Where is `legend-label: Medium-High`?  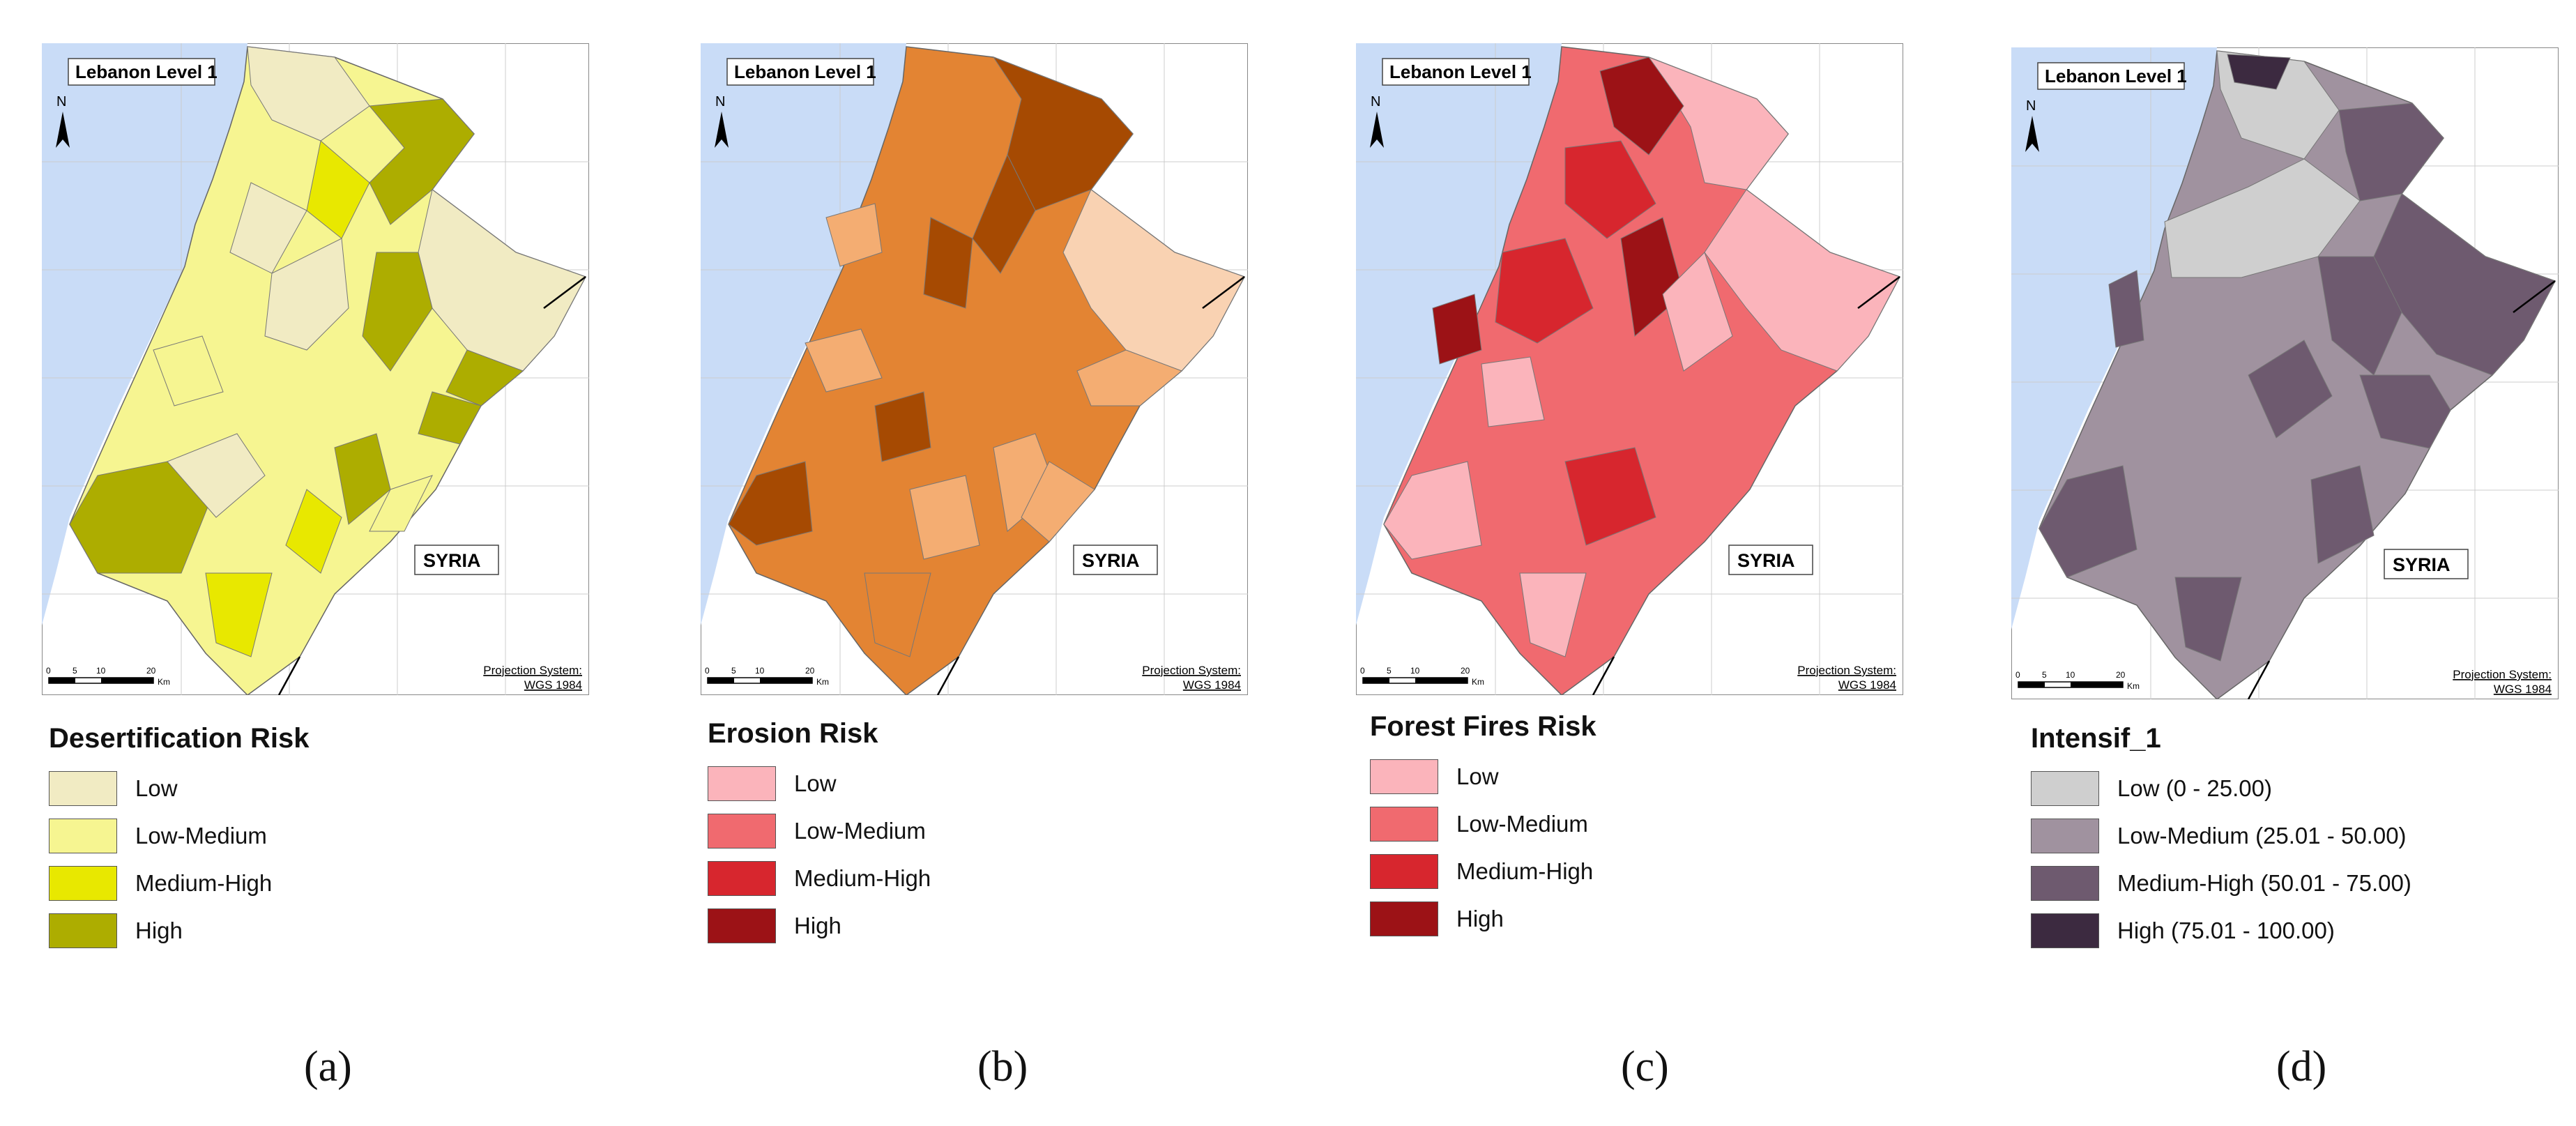 legend-label: Medium-High is located at coordinates (204, 883).